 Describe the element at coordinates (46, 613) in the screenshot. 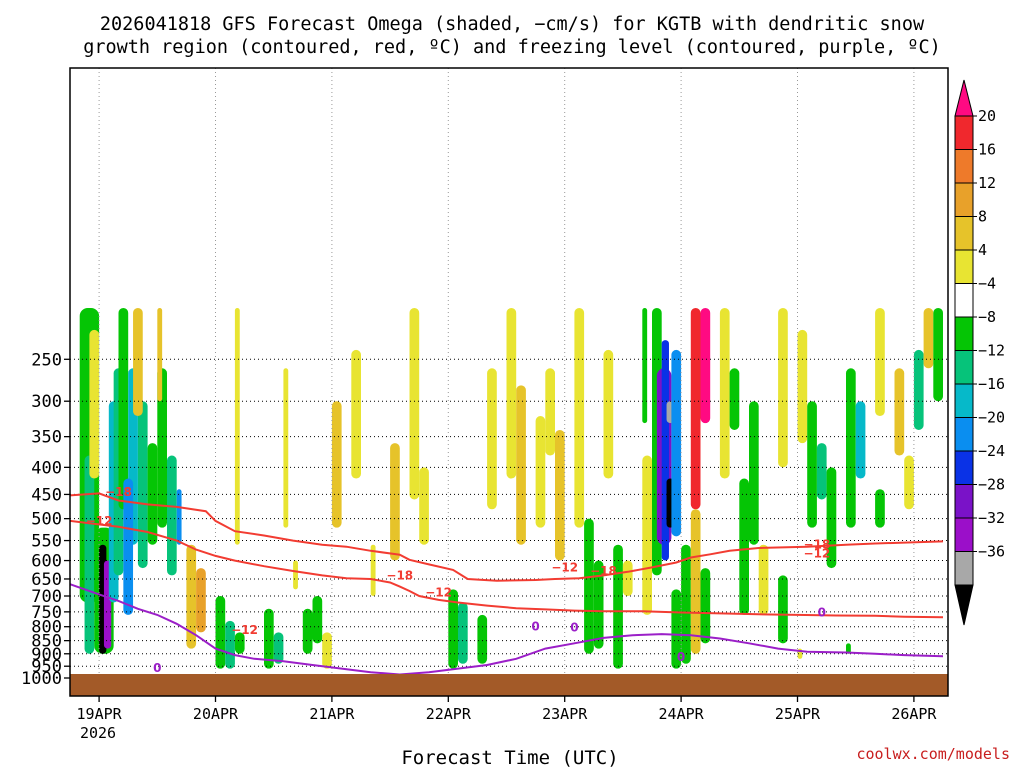

I see `y-tick-label: 750` at that location.